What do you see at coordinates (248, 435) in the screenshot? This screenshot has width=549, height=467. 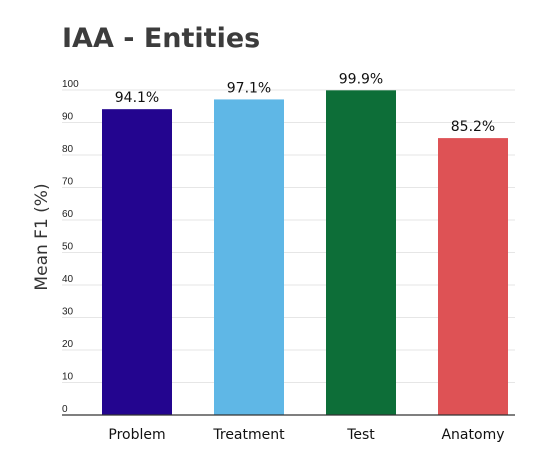 I see `x-tick-label-treatment: Treatment` at bounding box center [248, 435].